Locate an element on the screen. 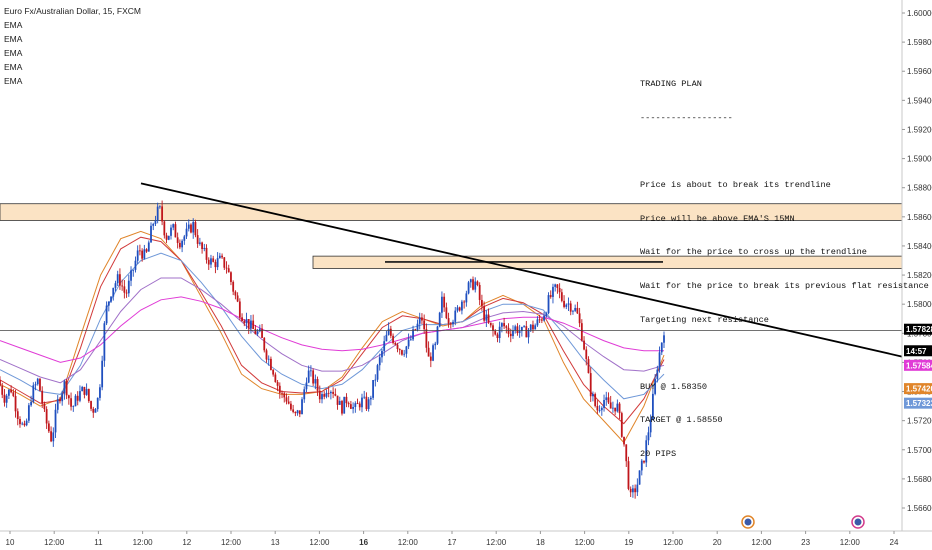  last-price-tag-label: 1.57828 is located at coordinates (919, 329).